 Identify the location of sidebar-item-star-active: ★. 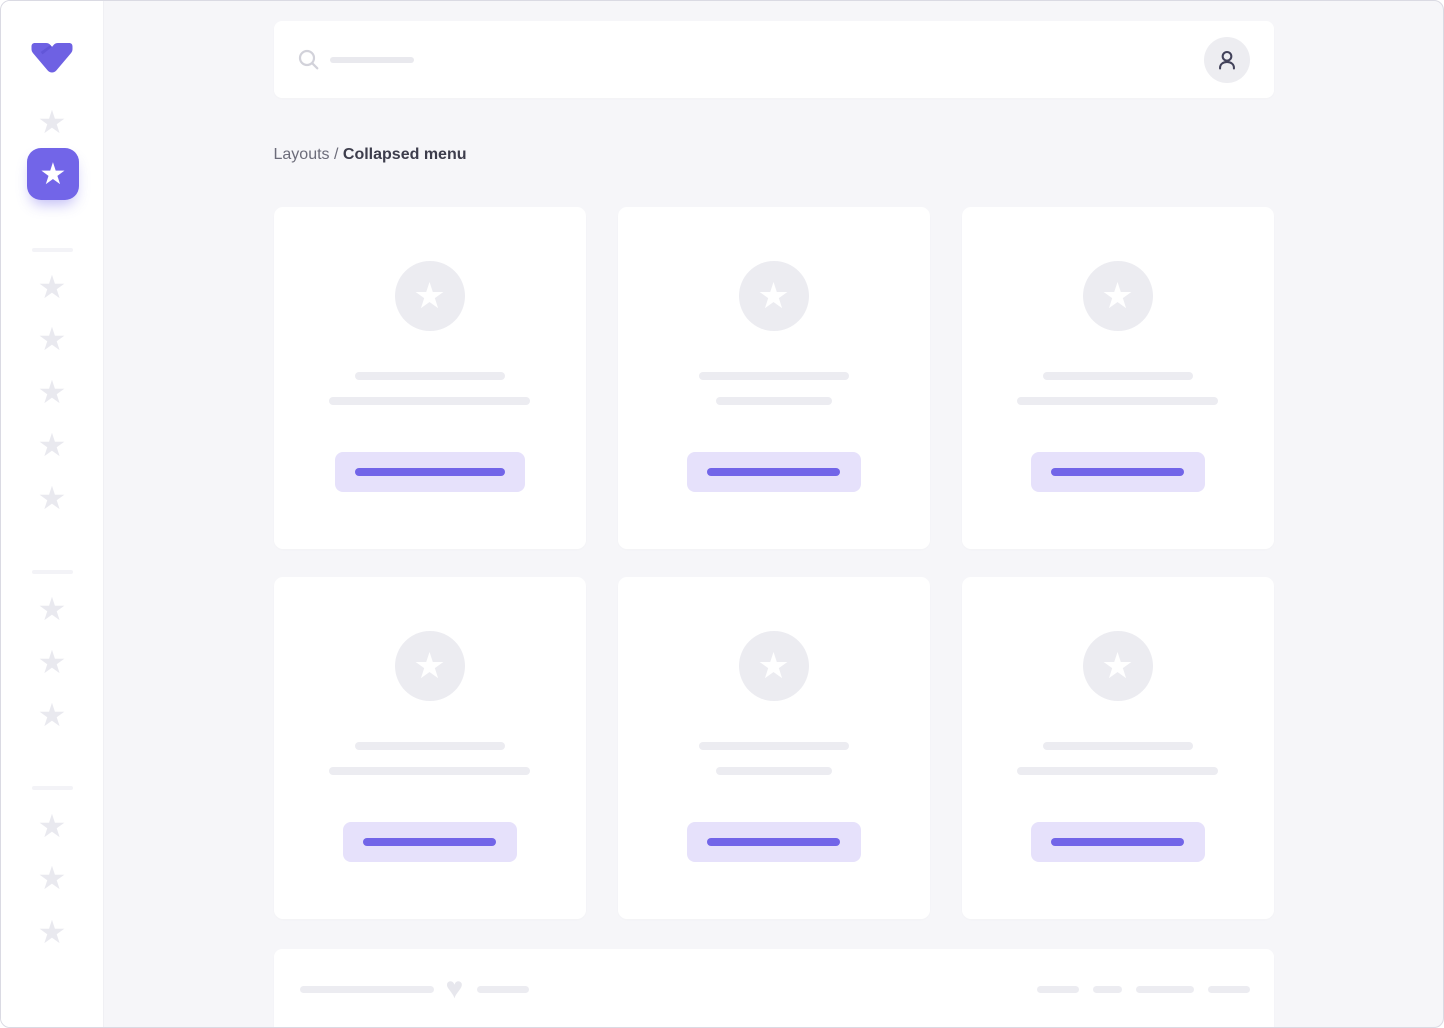
(53, 174).